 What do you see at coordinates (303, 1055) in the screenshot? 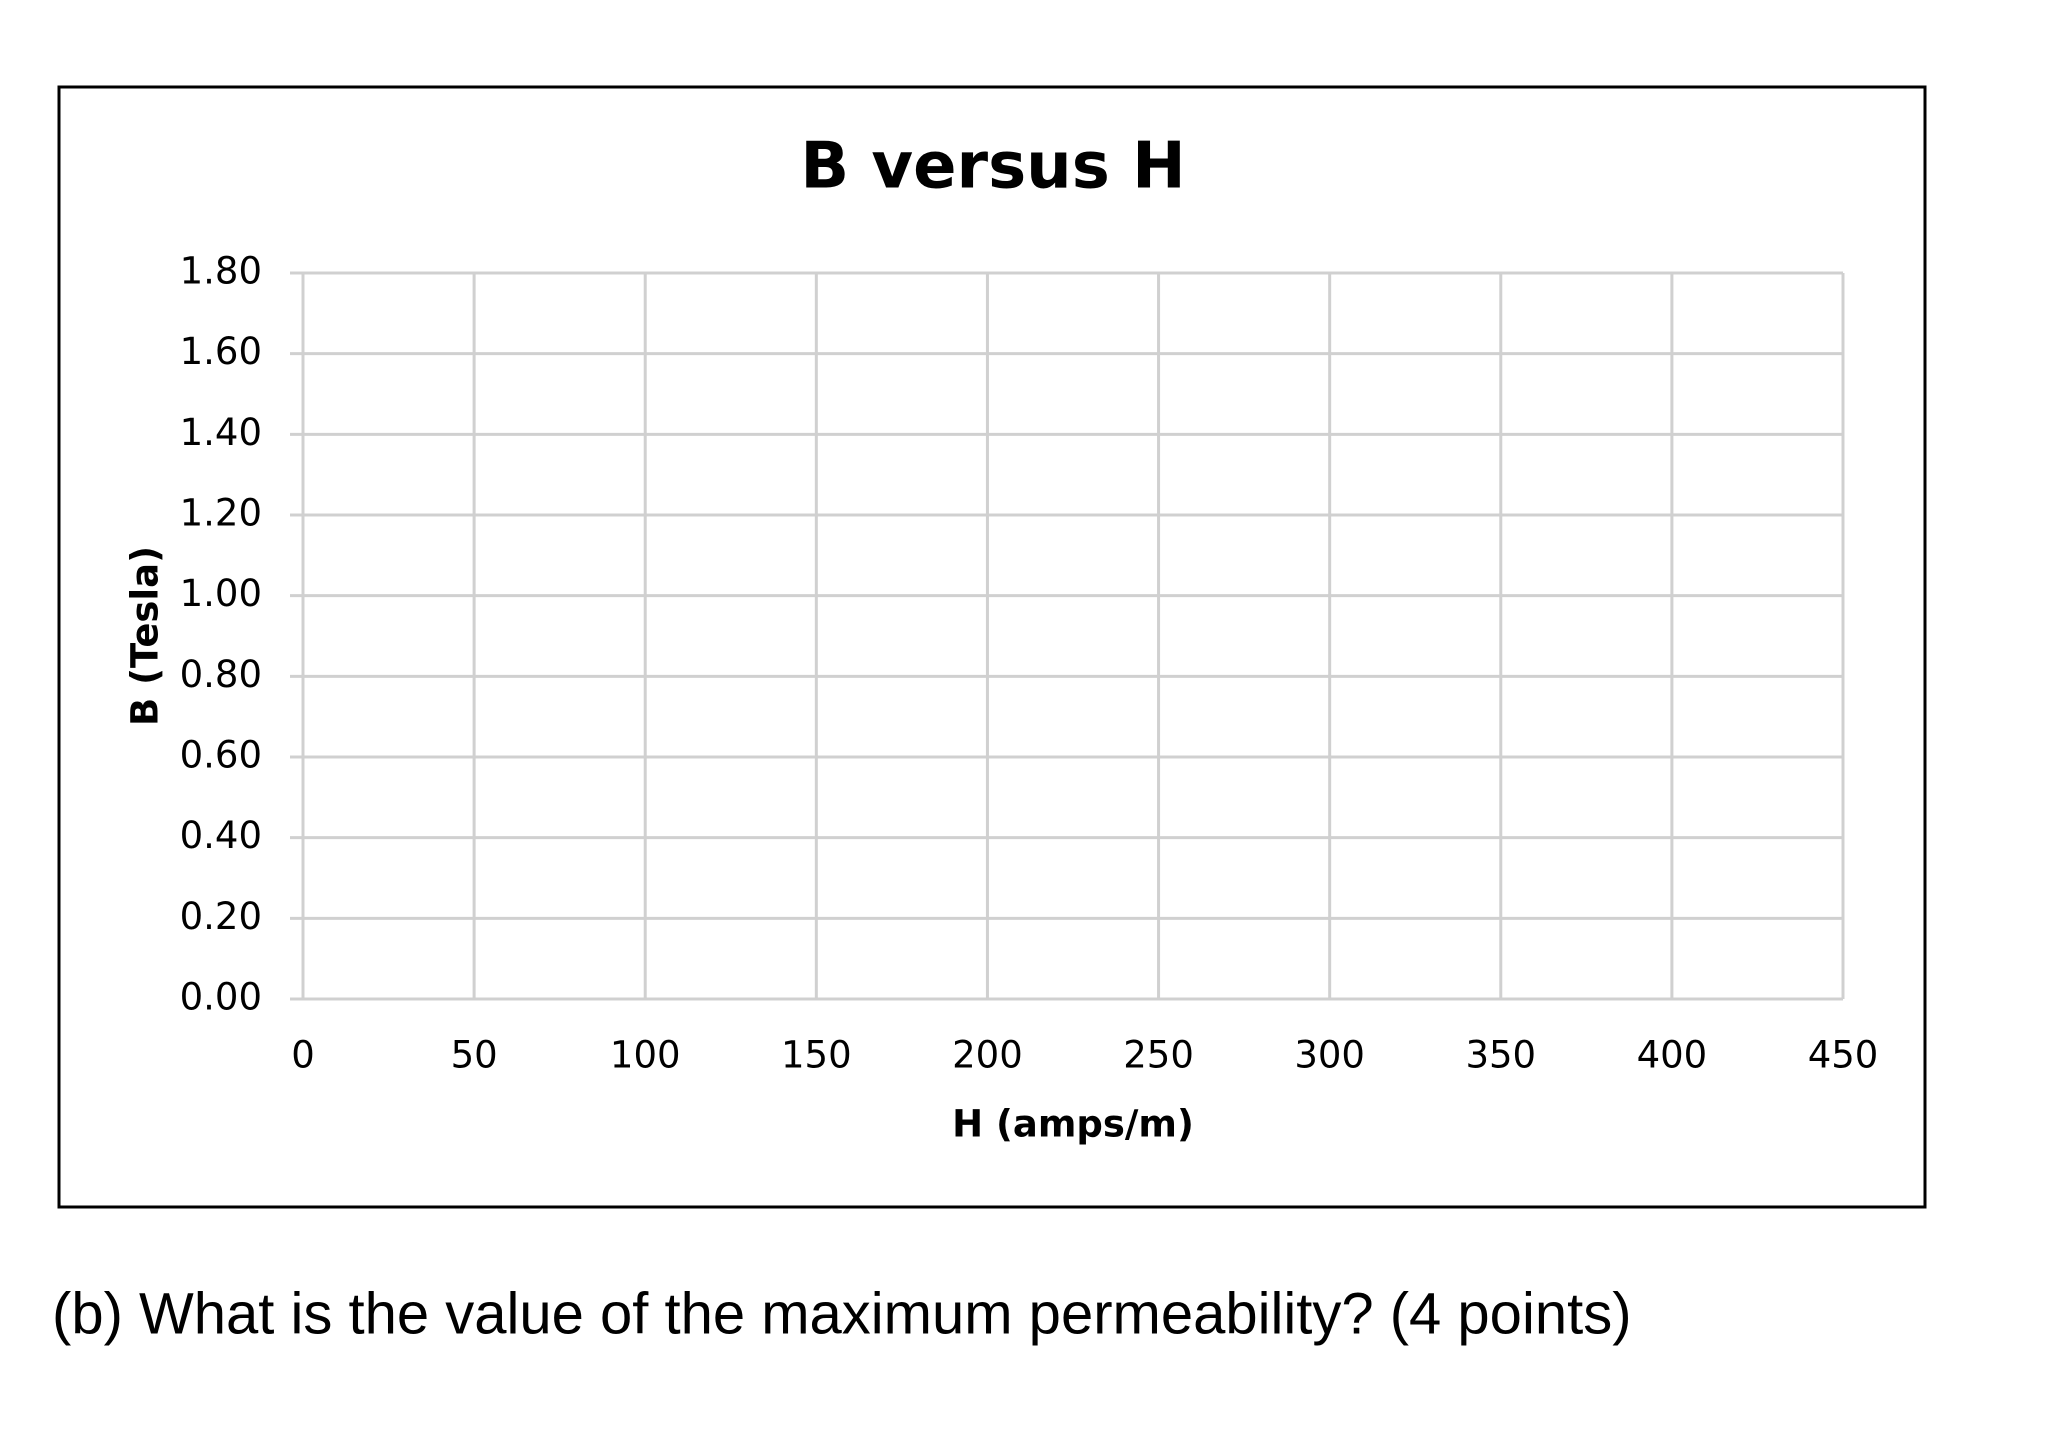
I see `x-tick-label: 0` at bounding box center [303, 1055].